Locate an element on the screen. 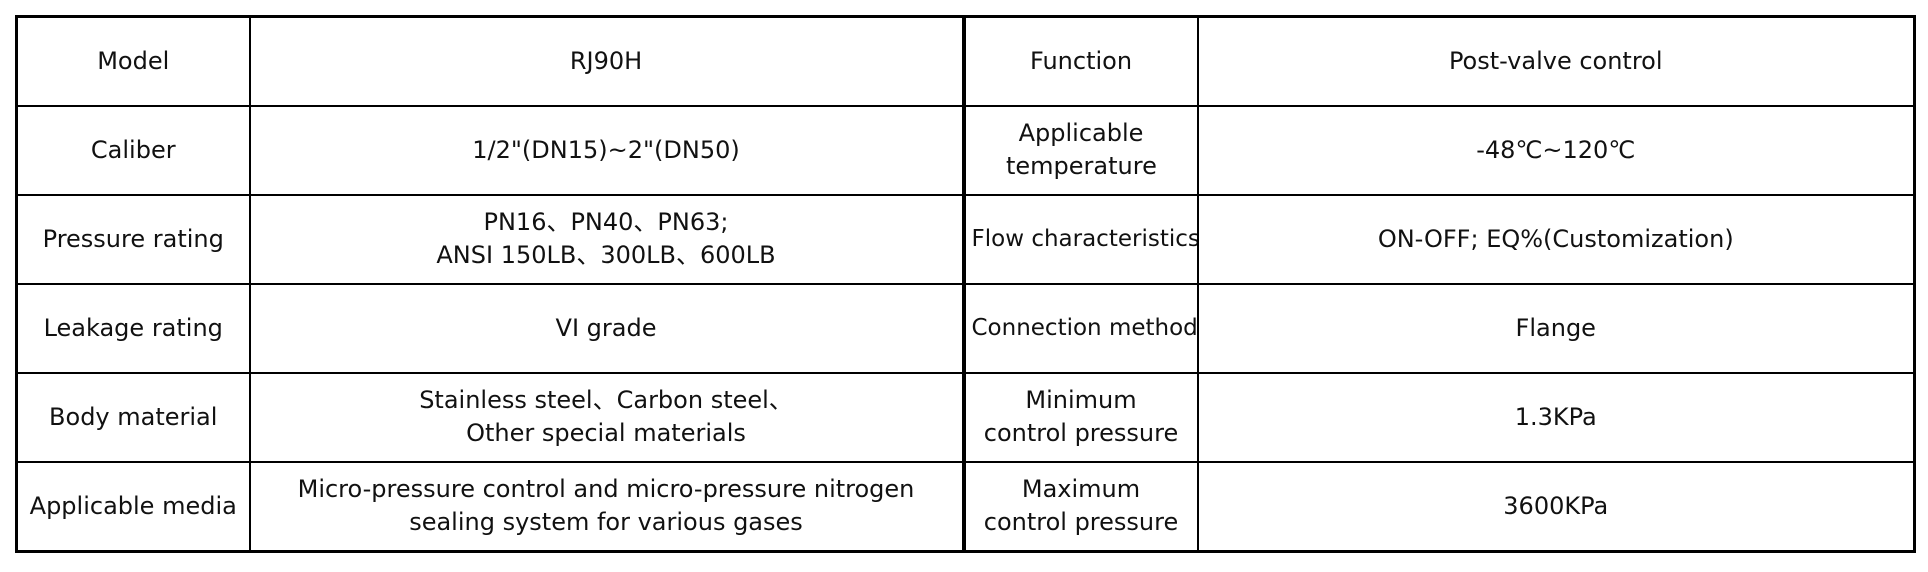 This screenshot has width=1928, height=572. row-label: Model is located at coordinates (133, 61).